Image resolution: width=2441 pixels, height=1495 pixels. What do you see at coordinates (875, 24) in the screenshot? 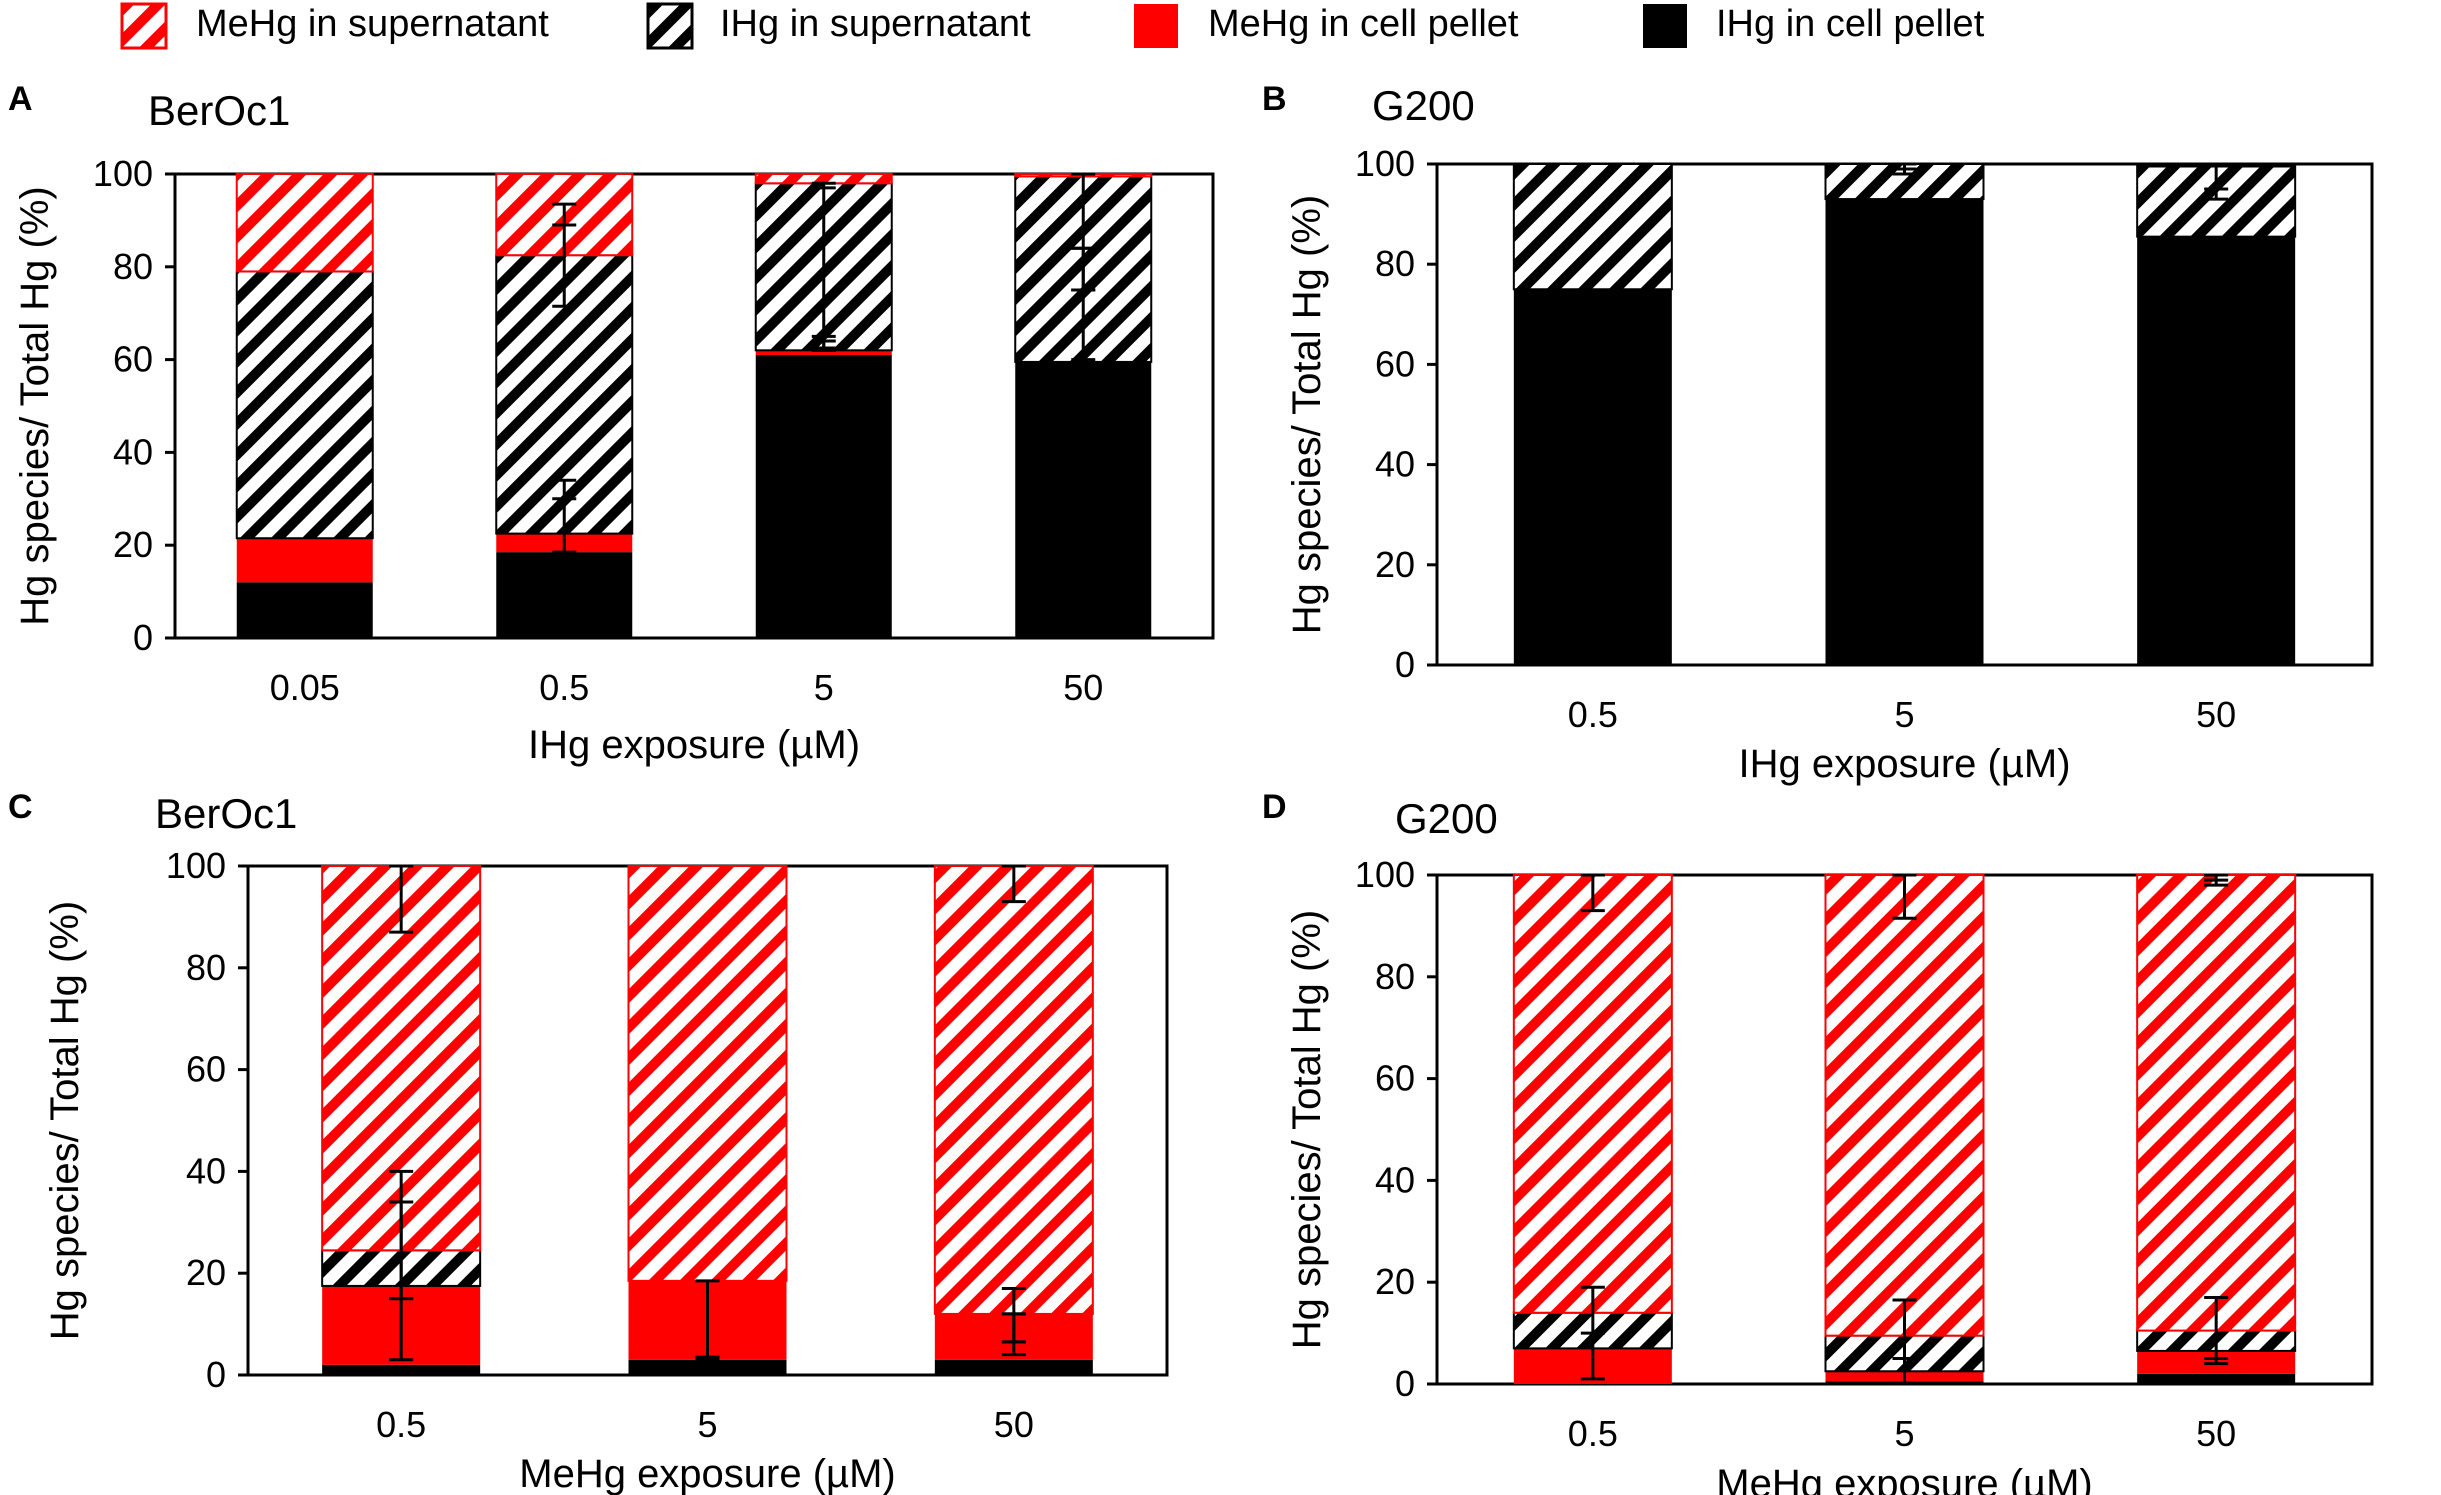
I see `legend-label-ihg-supernatant: IHg in supernatant` at bounding box center [875, 24].